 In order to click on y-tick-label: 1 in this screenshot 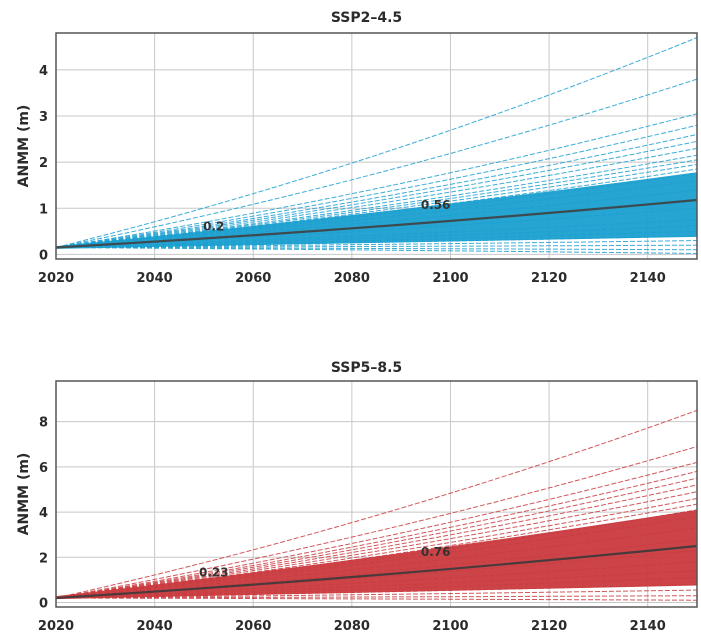, I will do `click(43, 209)`.